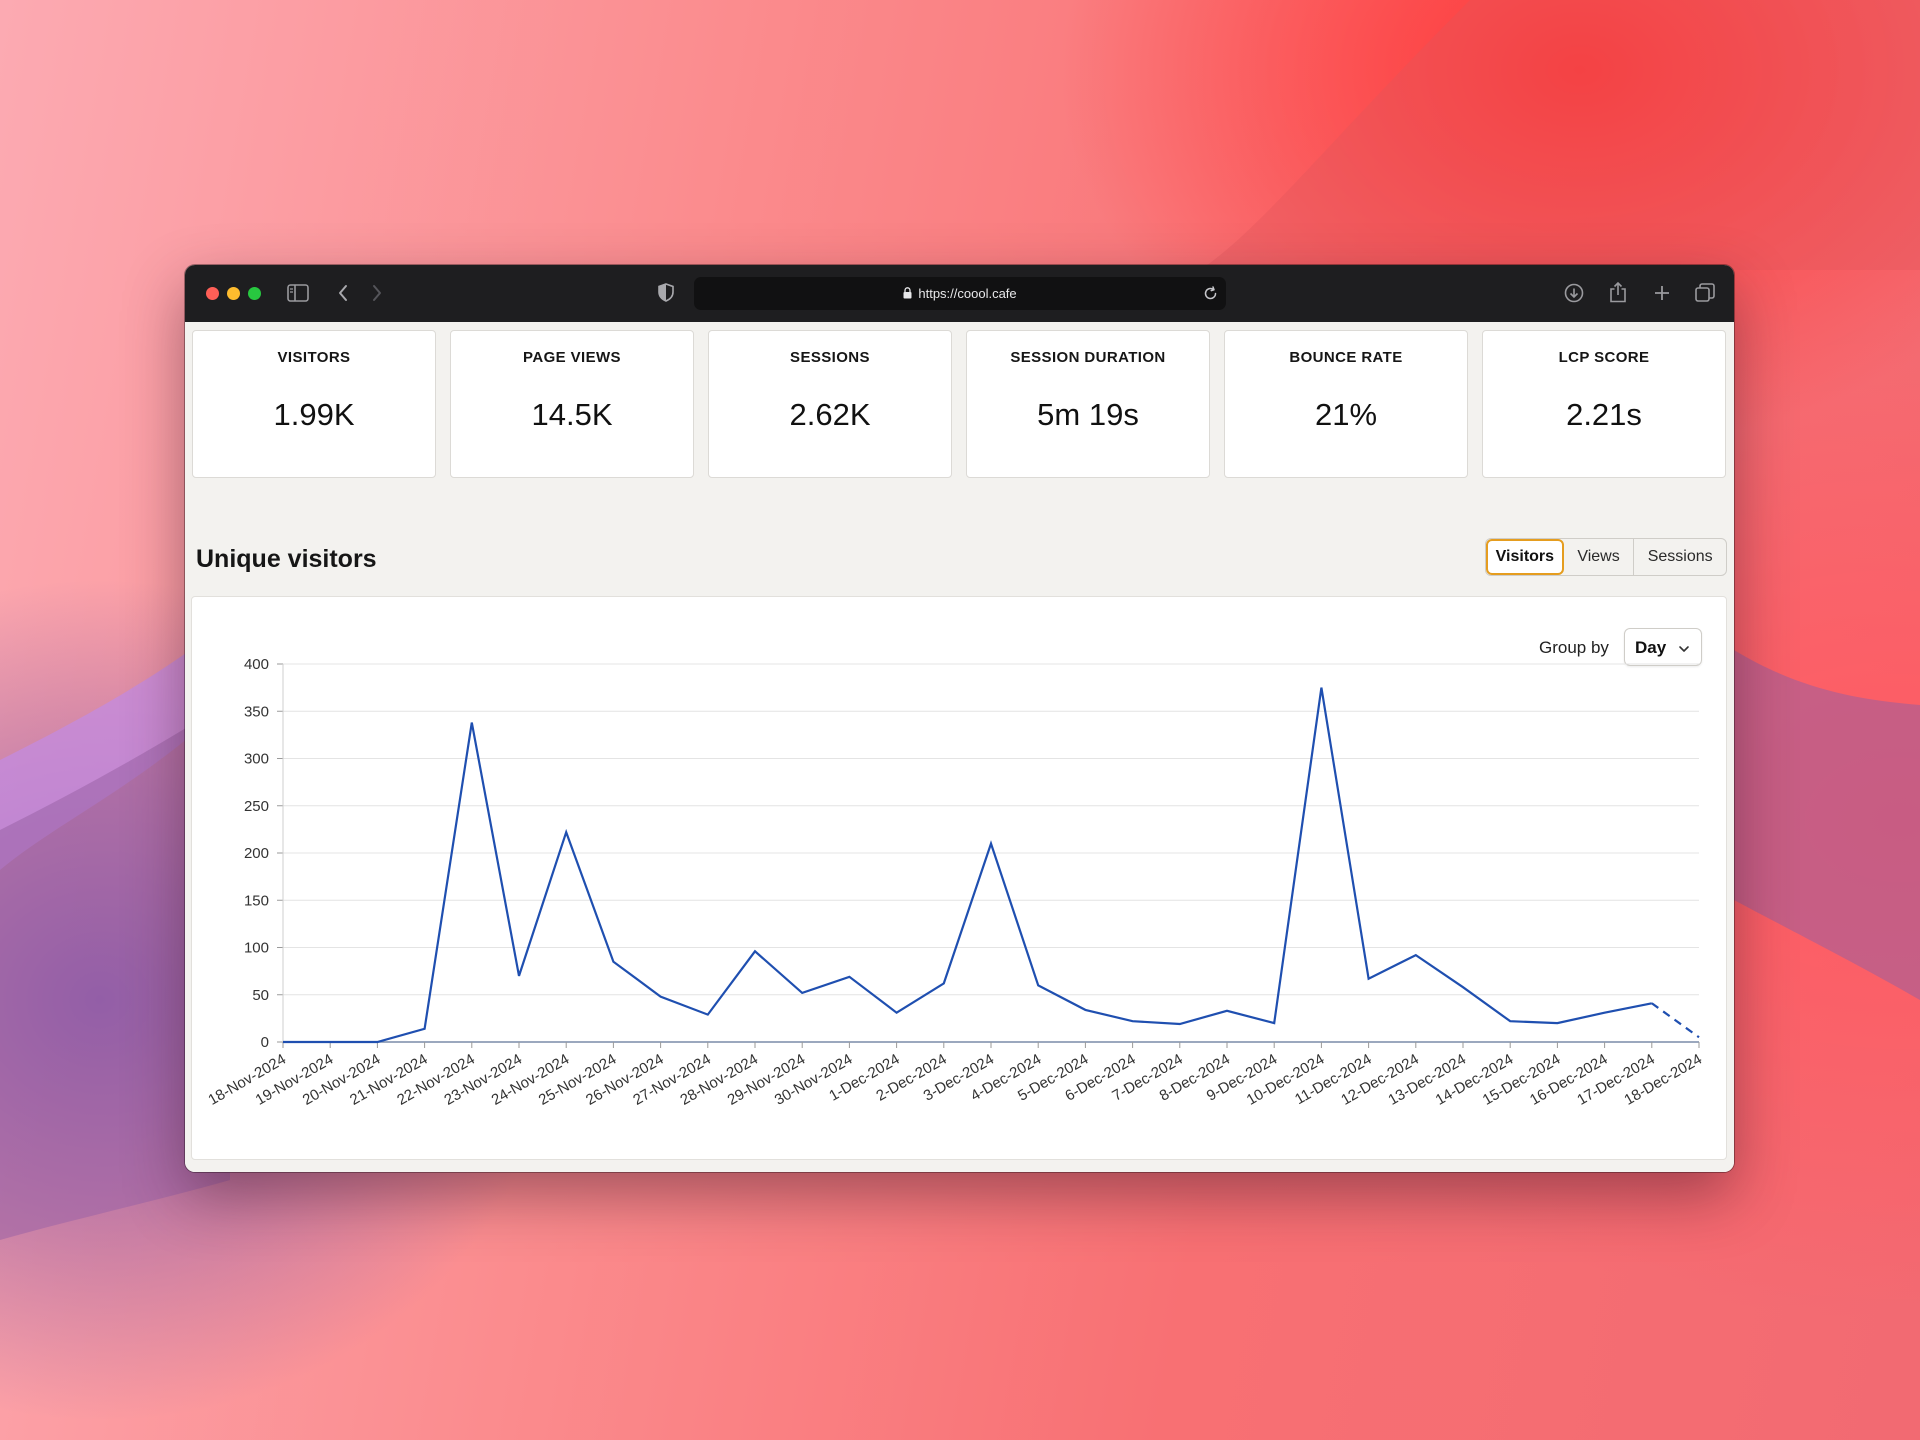 Image resolution: width=1920 pixels, height=1440 pixels. Describe the element at coordinates (256, 853) in the screenshot. I see `y-tick-label: 200` at that location.